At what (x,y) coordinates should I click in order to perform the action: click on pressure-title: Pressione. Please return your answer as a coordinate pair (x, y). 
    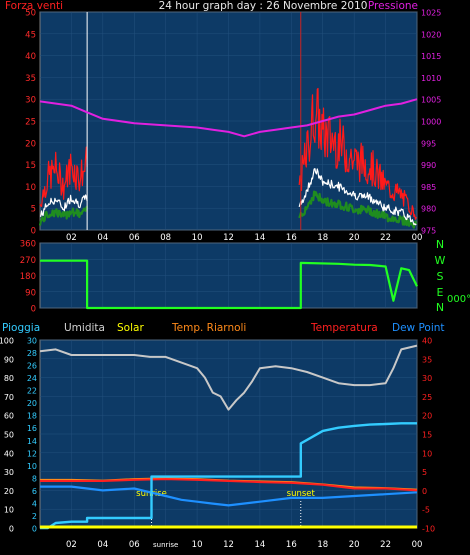
    Looking at the image, I should click on (393, 6).